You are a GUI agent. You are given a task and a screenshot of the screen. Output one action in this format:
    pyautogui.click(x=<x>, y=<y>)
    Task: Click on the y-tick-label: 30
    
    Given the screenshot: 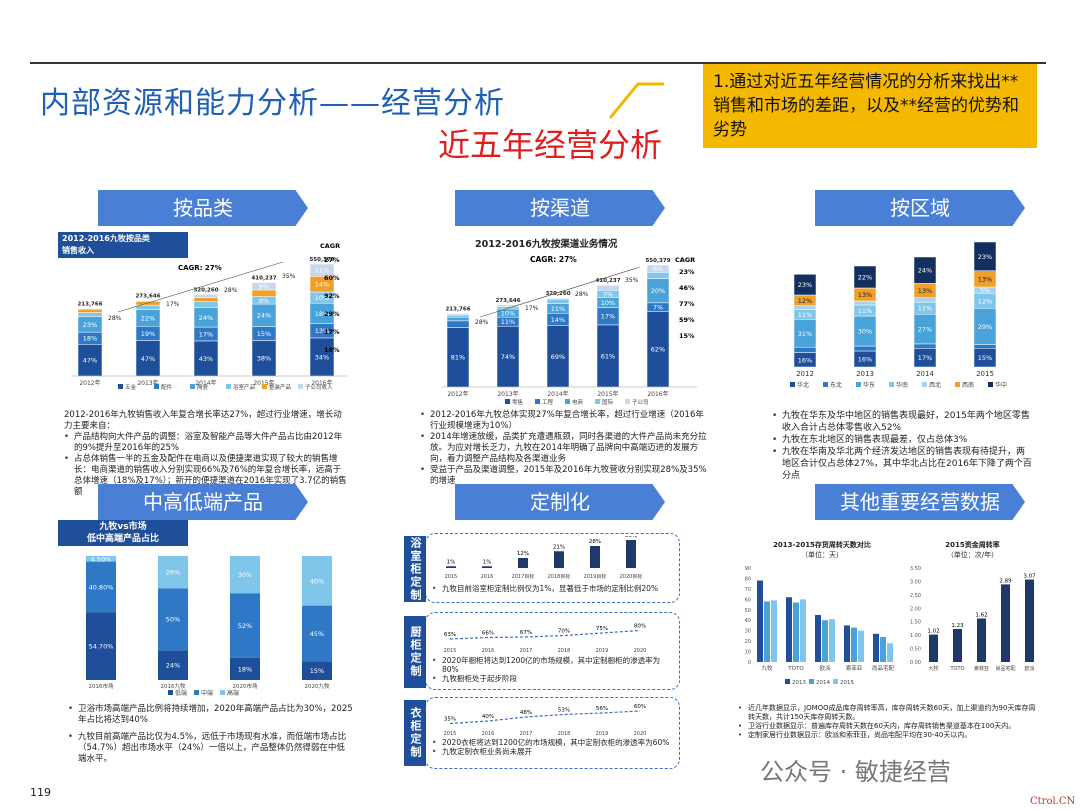 What is the action you would take?
    pyautogui.click(x=748, y=632)
    